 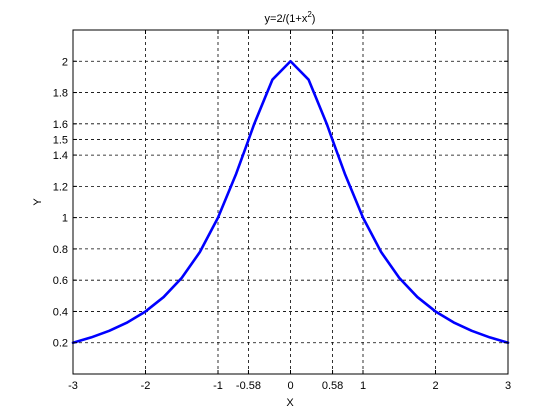 I want to click on chart-title: y=2/(1+x2), so click(x=290, y=17).